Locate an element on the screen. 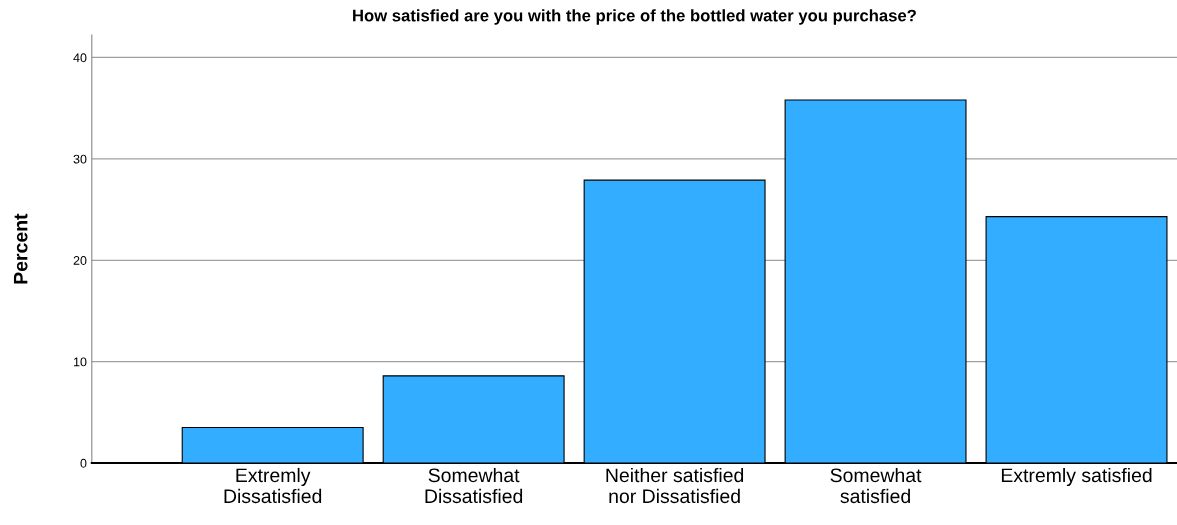 The image size is (1177, 525). x-tick-label: Somewhat Dissatisfied is located at coordinates (474, 485).